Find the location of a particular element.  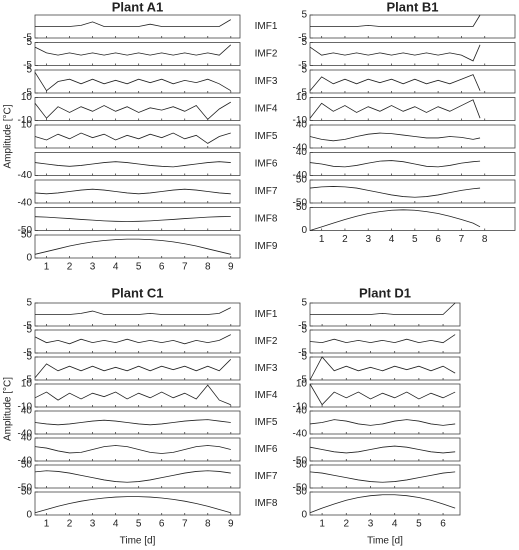

imf-label: IMF7 is located at coordinates (266, 191).